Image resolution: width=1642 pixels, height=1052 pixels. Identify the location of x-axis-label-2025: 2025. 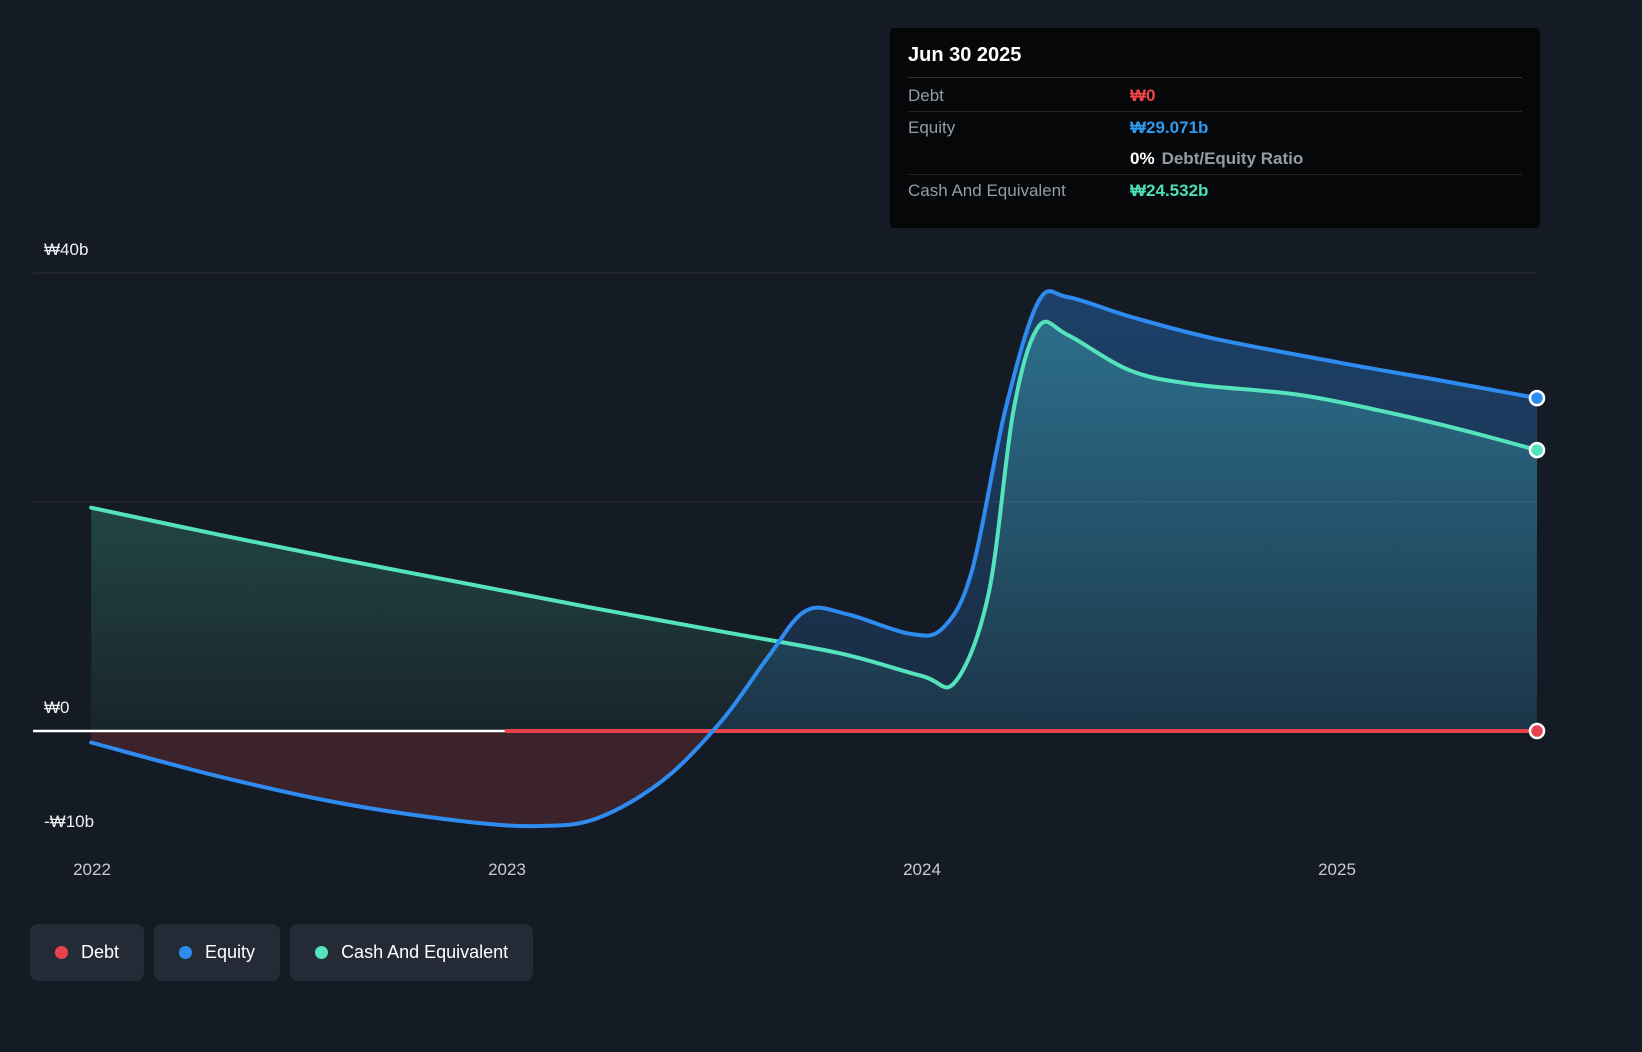
(1337, 869).